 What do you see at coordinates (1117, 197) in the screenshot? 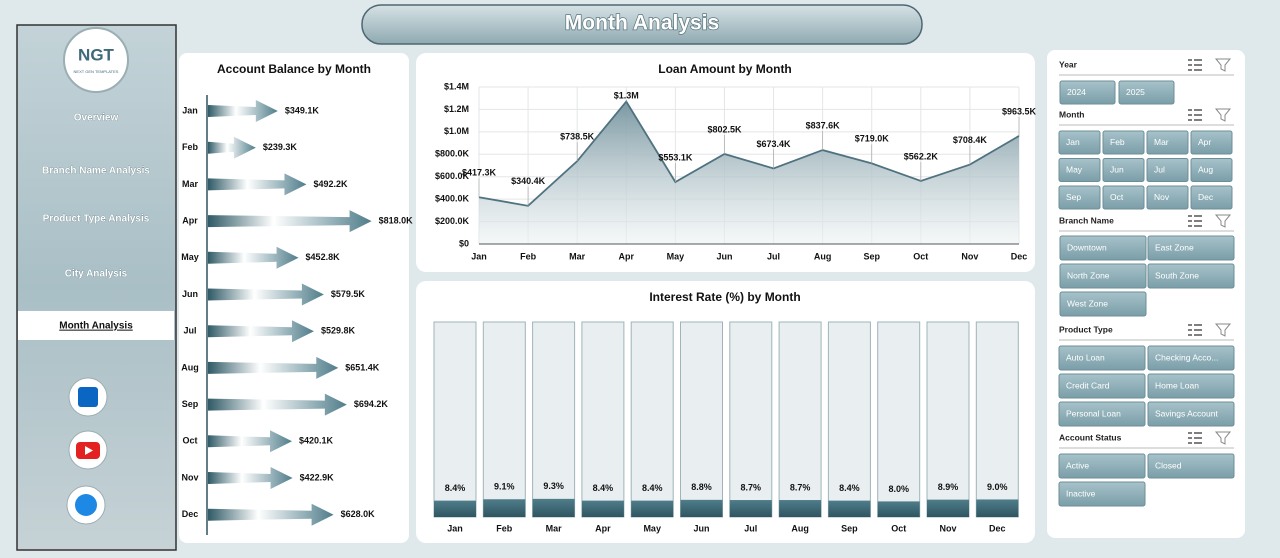
I see `slicer-item: Oct` at bounding box center [1117, 197].